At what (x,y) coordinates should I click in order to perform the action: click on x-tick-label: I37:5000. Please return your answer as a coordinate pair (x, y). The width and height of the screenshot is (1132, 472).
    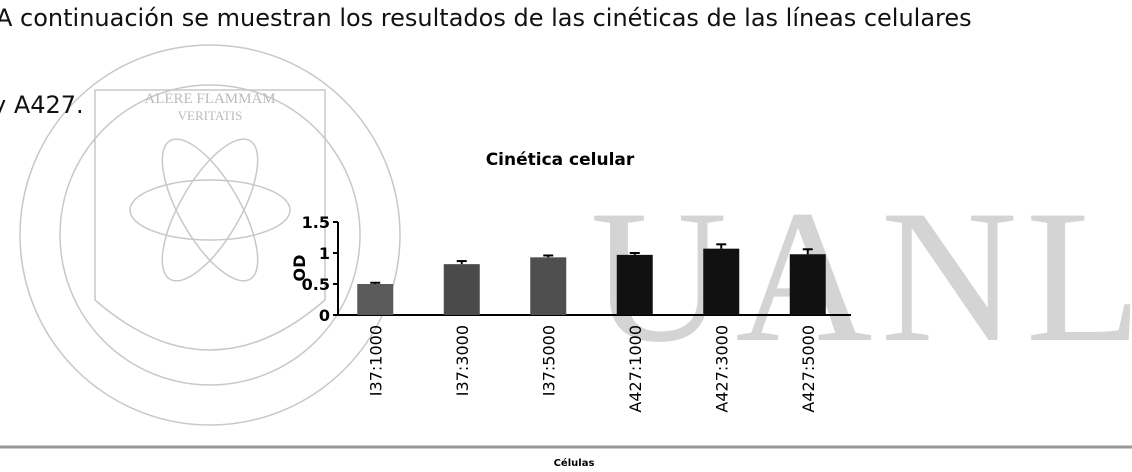
    Looking at the image, I should click on (548, 360).